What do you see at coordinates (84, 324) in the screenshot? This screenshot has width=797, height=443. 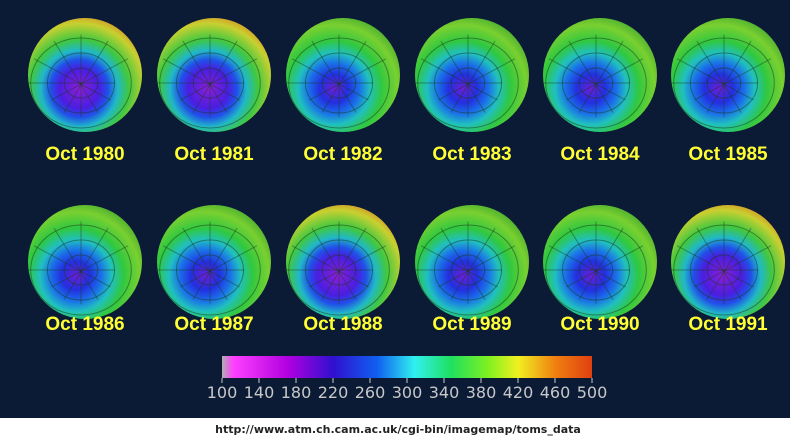 I see `year-label: Oct 1986` at bounding box center [84, 324].